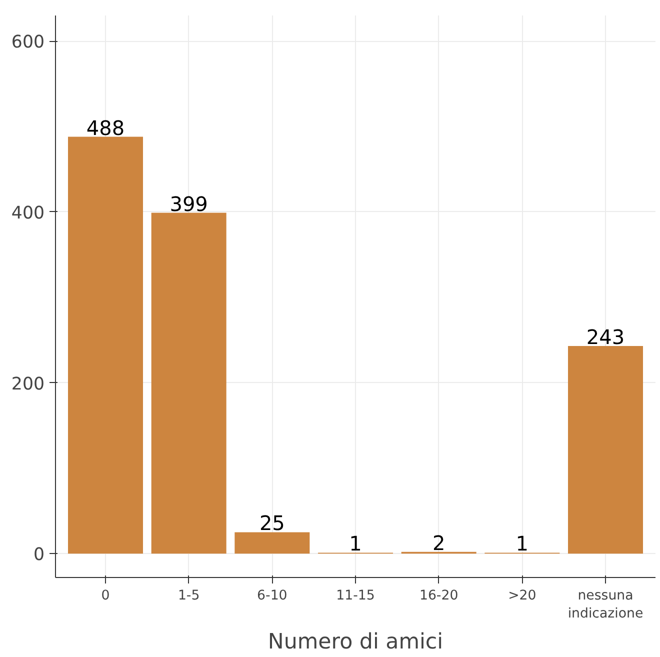 The image size is (660, 657). What do you see at coordinates (28, 384) in the screenshot?
I see `y-tick-label: 200` at bounding box center [28, 384].